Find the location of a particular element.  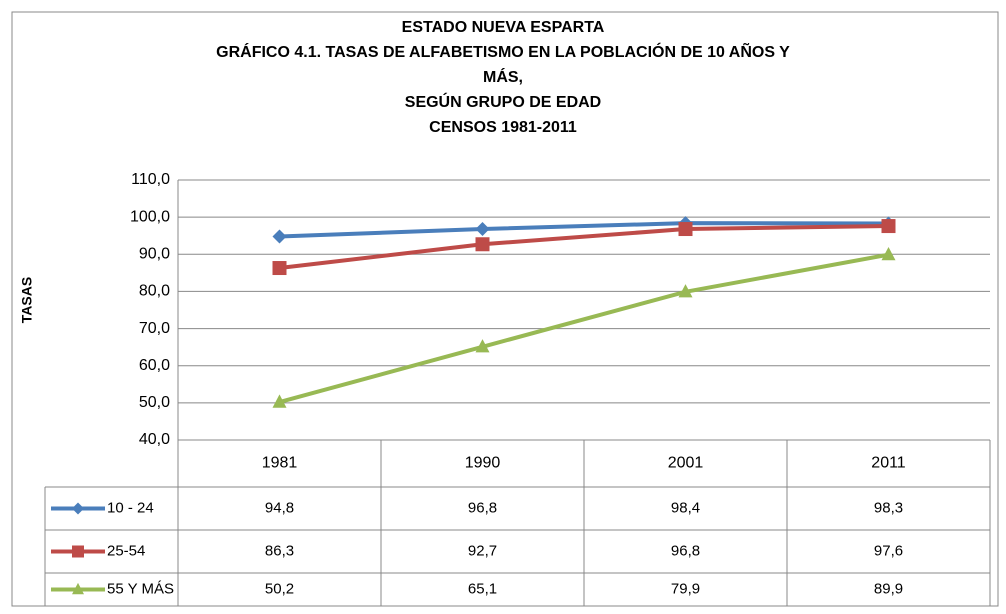

table-value: 92,7 is located at coordinates (482, 550).